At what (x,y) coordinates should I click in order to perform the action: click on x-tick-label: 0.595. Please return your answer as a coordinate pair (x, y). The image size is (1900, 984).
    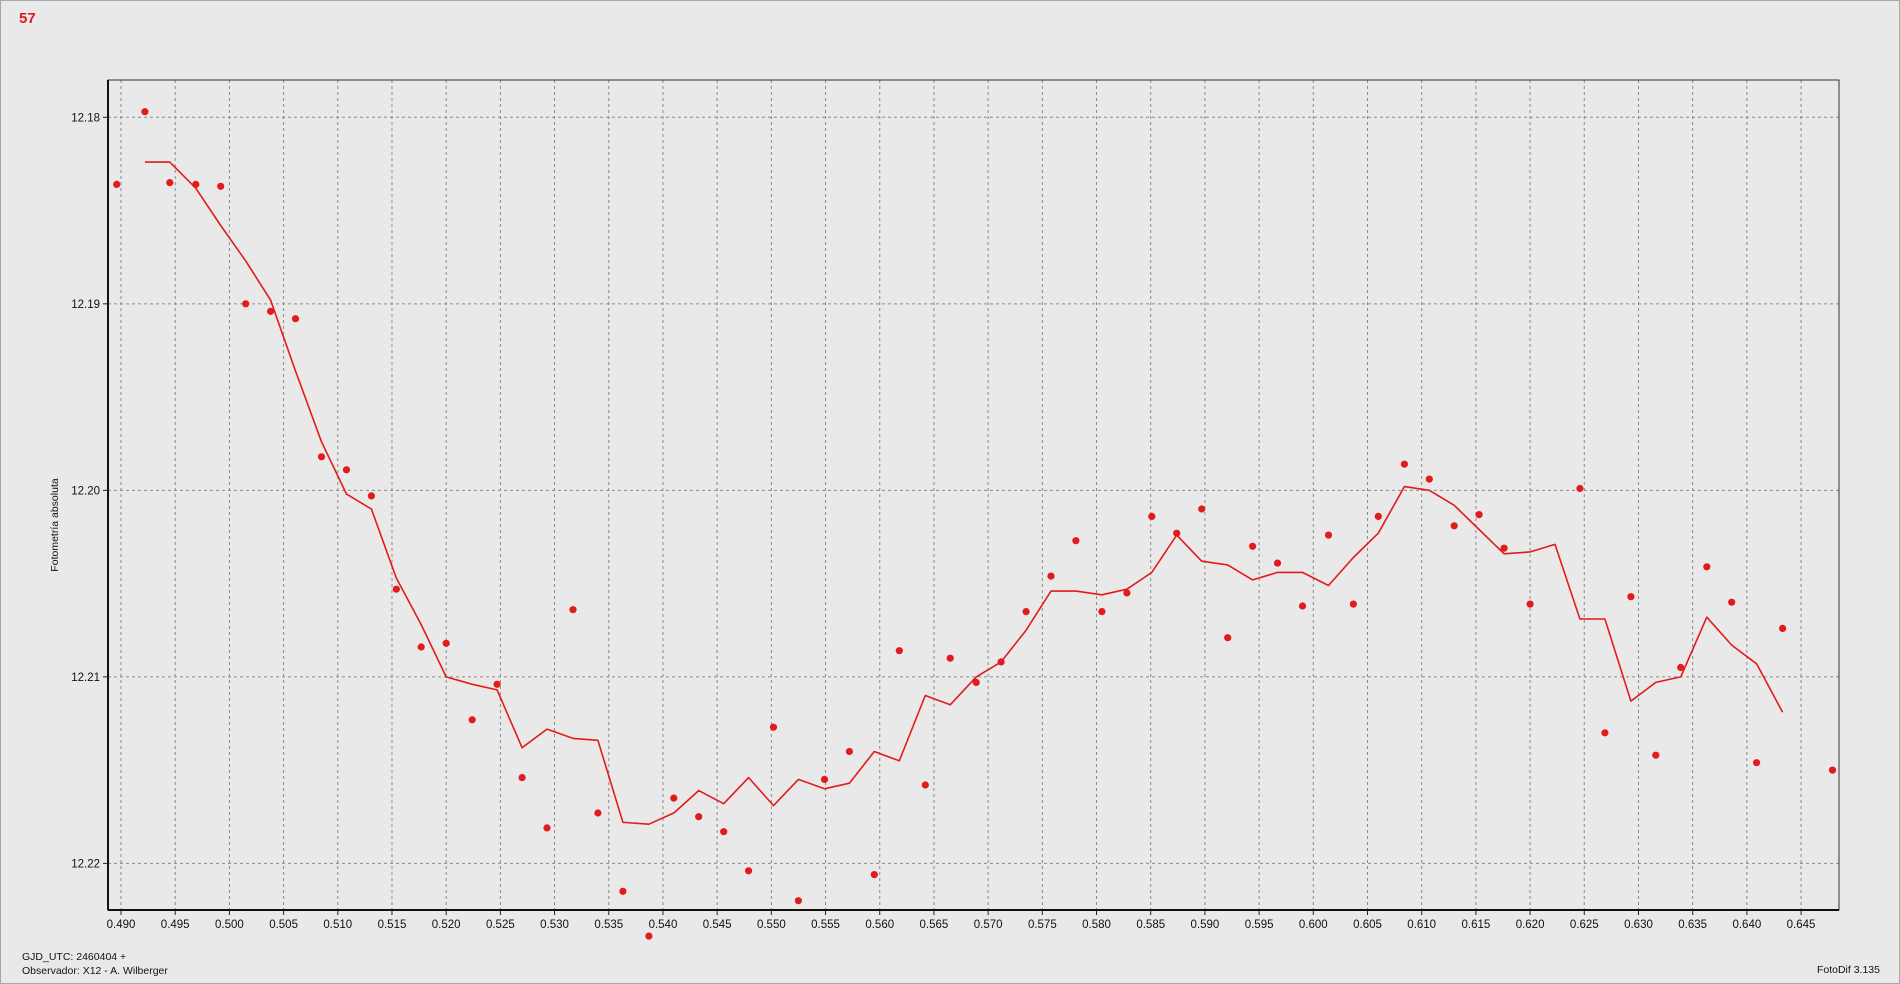
    Looking at the image, I should click on (1259, 925).